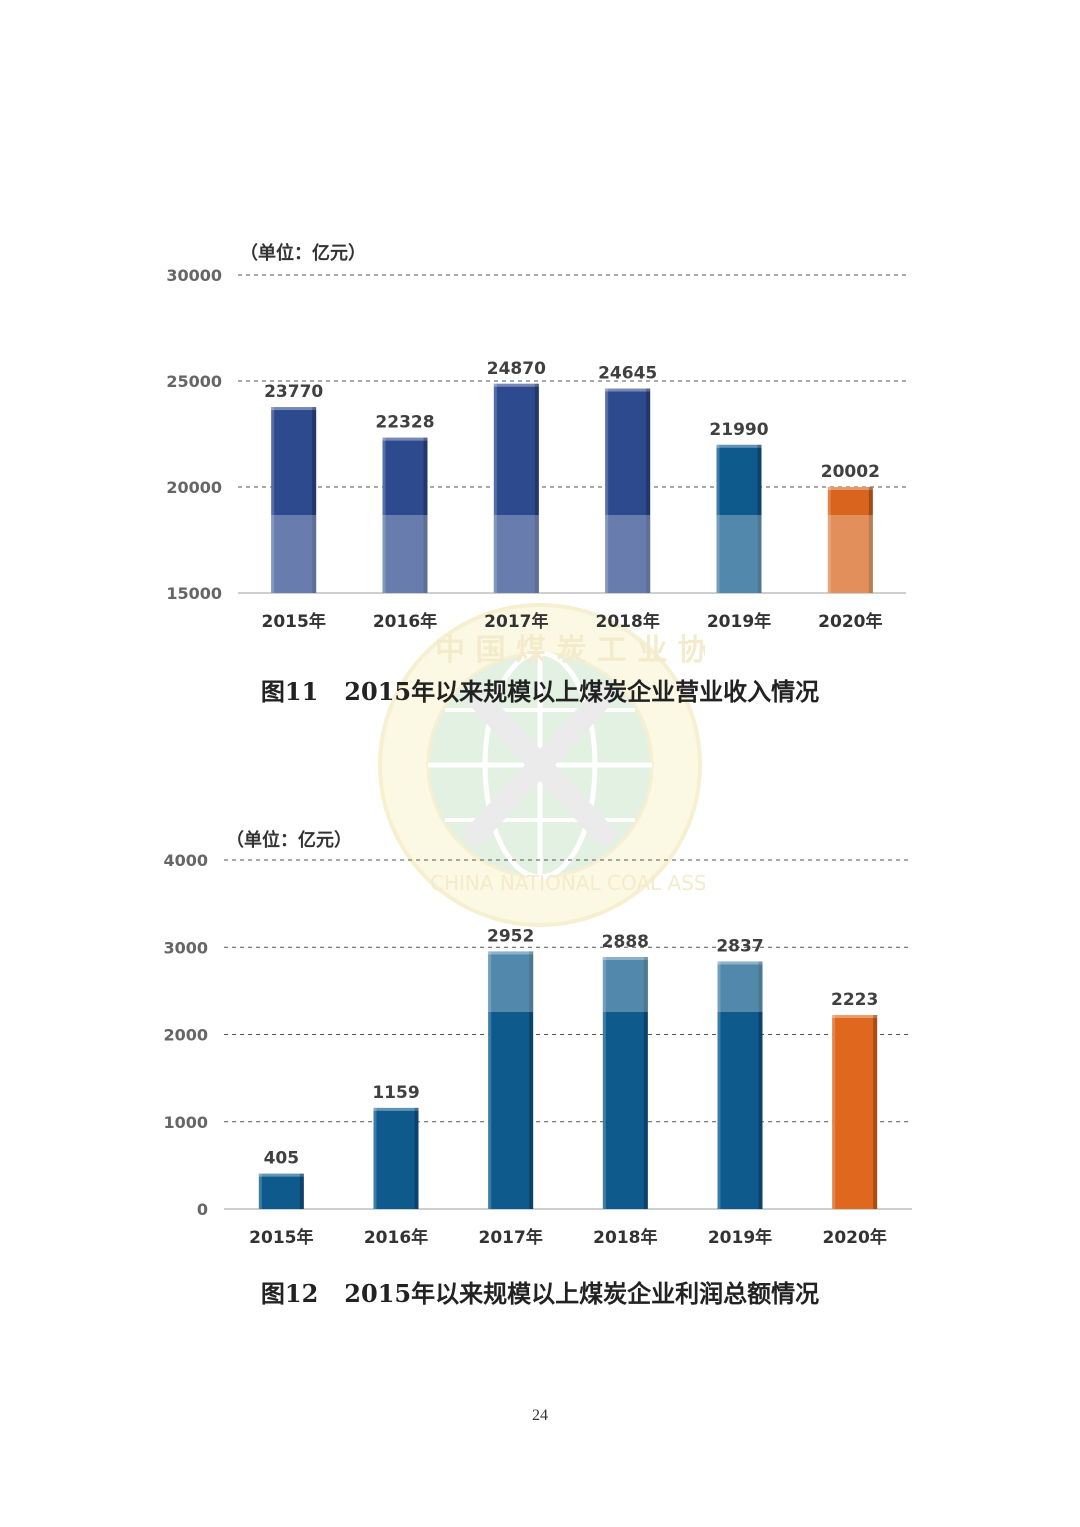  I want to click on y-tick-label: 1000, so click(185, 1122).